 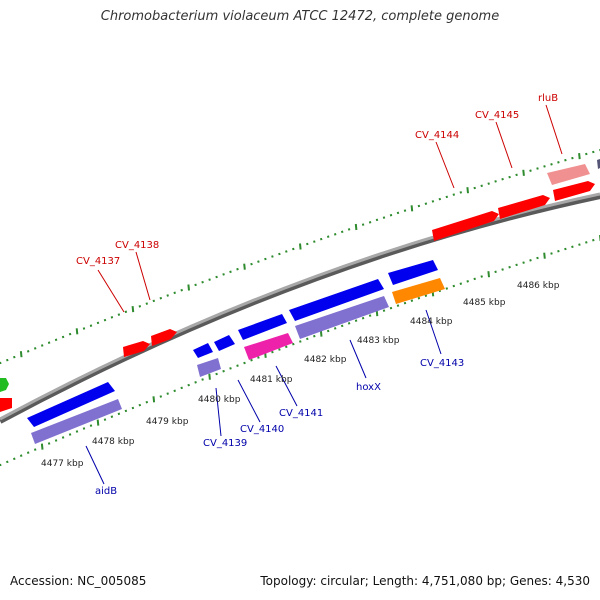 I want to click on gene-label-cv4140: CV_4140, so click(x=262, y=429).